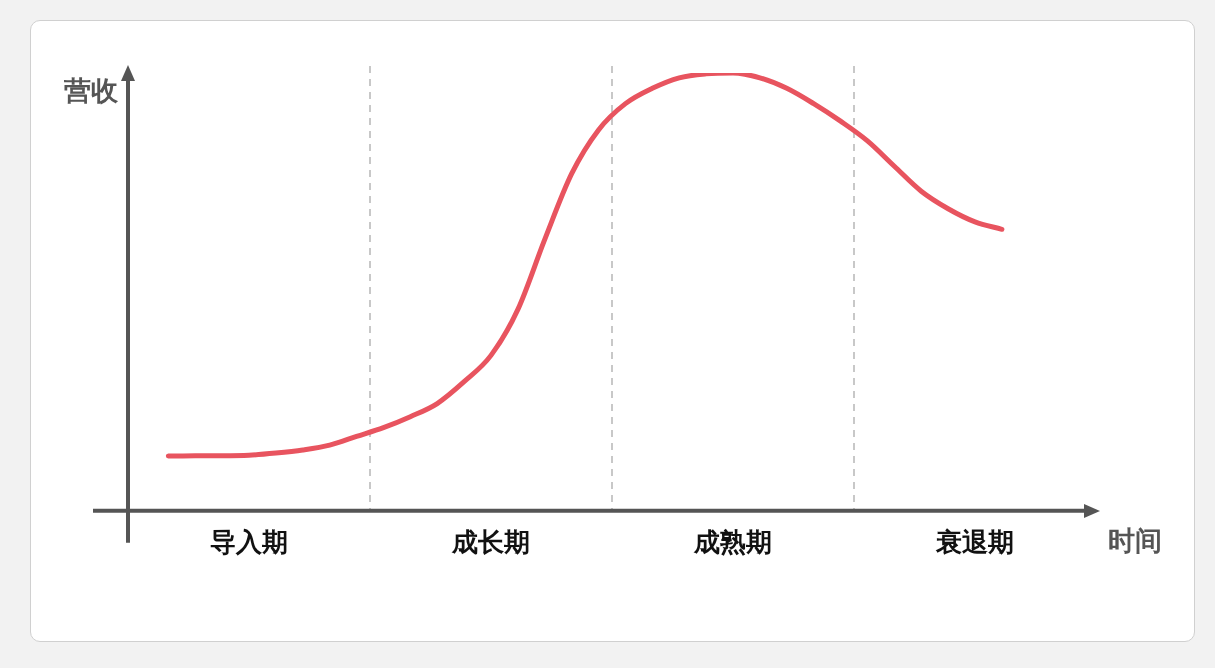 Image resolution: width=1215 pixels, height=668 pixels. What do you see at coordinates (249, 542) in the screenshot?
I see `x-tick-label: 导入期` at bounding box center [249, 542].